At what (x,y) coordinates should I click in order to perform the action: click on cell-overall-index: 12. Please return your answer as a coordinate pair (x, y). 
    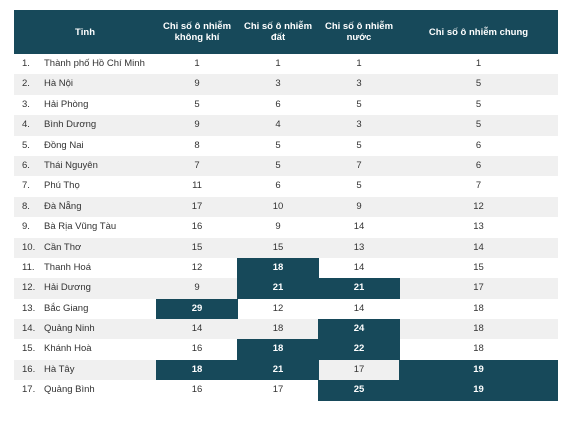
    Looking at the image, I should click on (478, 206).